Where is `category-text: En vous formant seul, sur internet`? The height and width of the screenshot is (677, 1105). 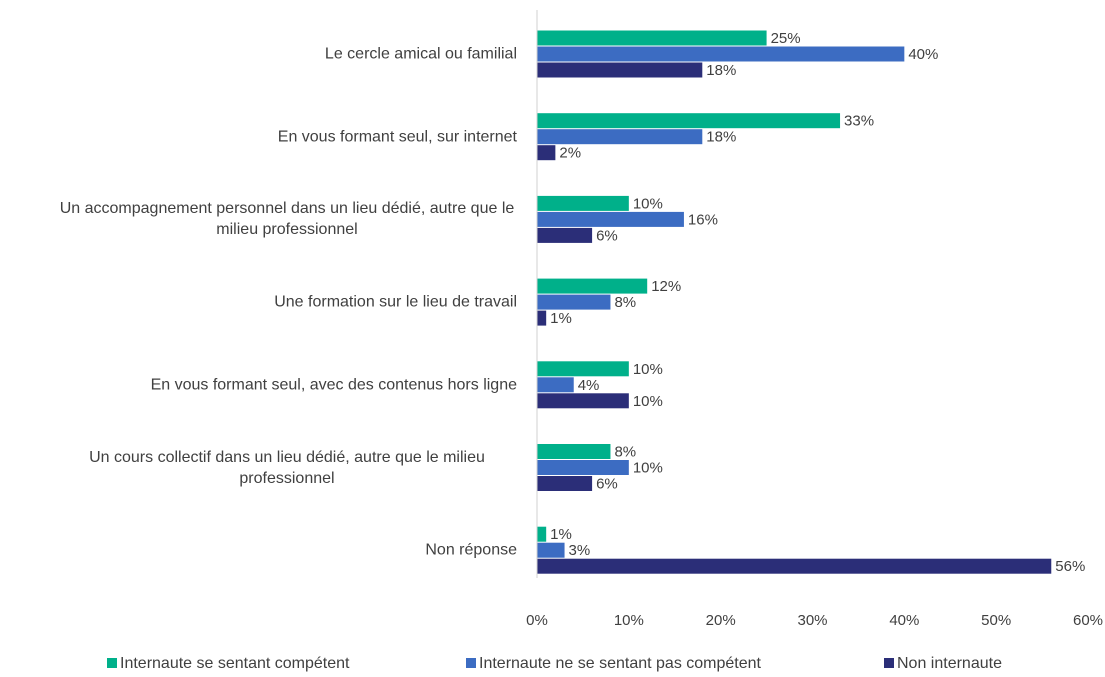
category-text: En vous formant seul, sur internet is located at coordinates (397, 137).